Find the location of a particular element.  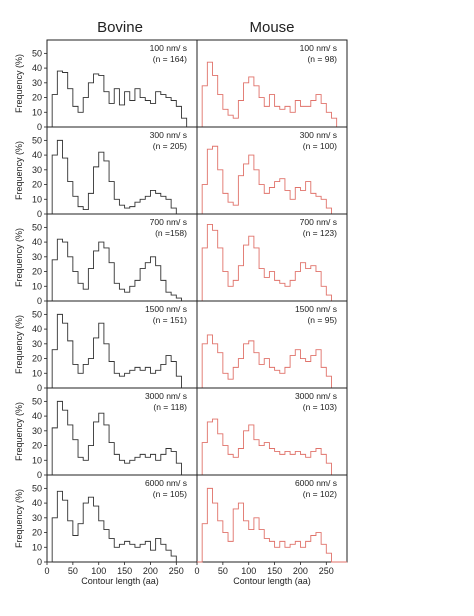

count-label: (n = 100) is located at coordinates (320, 146).